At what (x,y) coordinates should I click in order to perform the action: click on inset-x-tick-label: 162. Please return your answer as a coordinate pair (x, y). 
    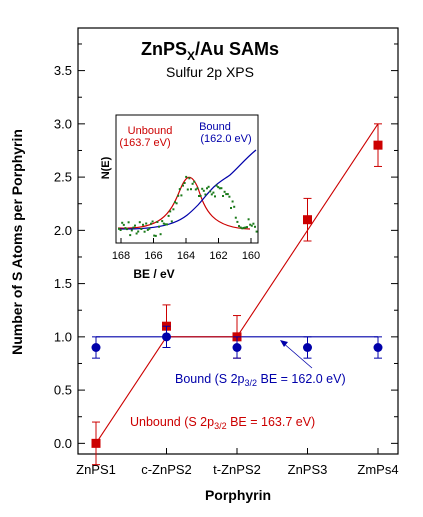
    Looking at the image, I should click on (218, 256).